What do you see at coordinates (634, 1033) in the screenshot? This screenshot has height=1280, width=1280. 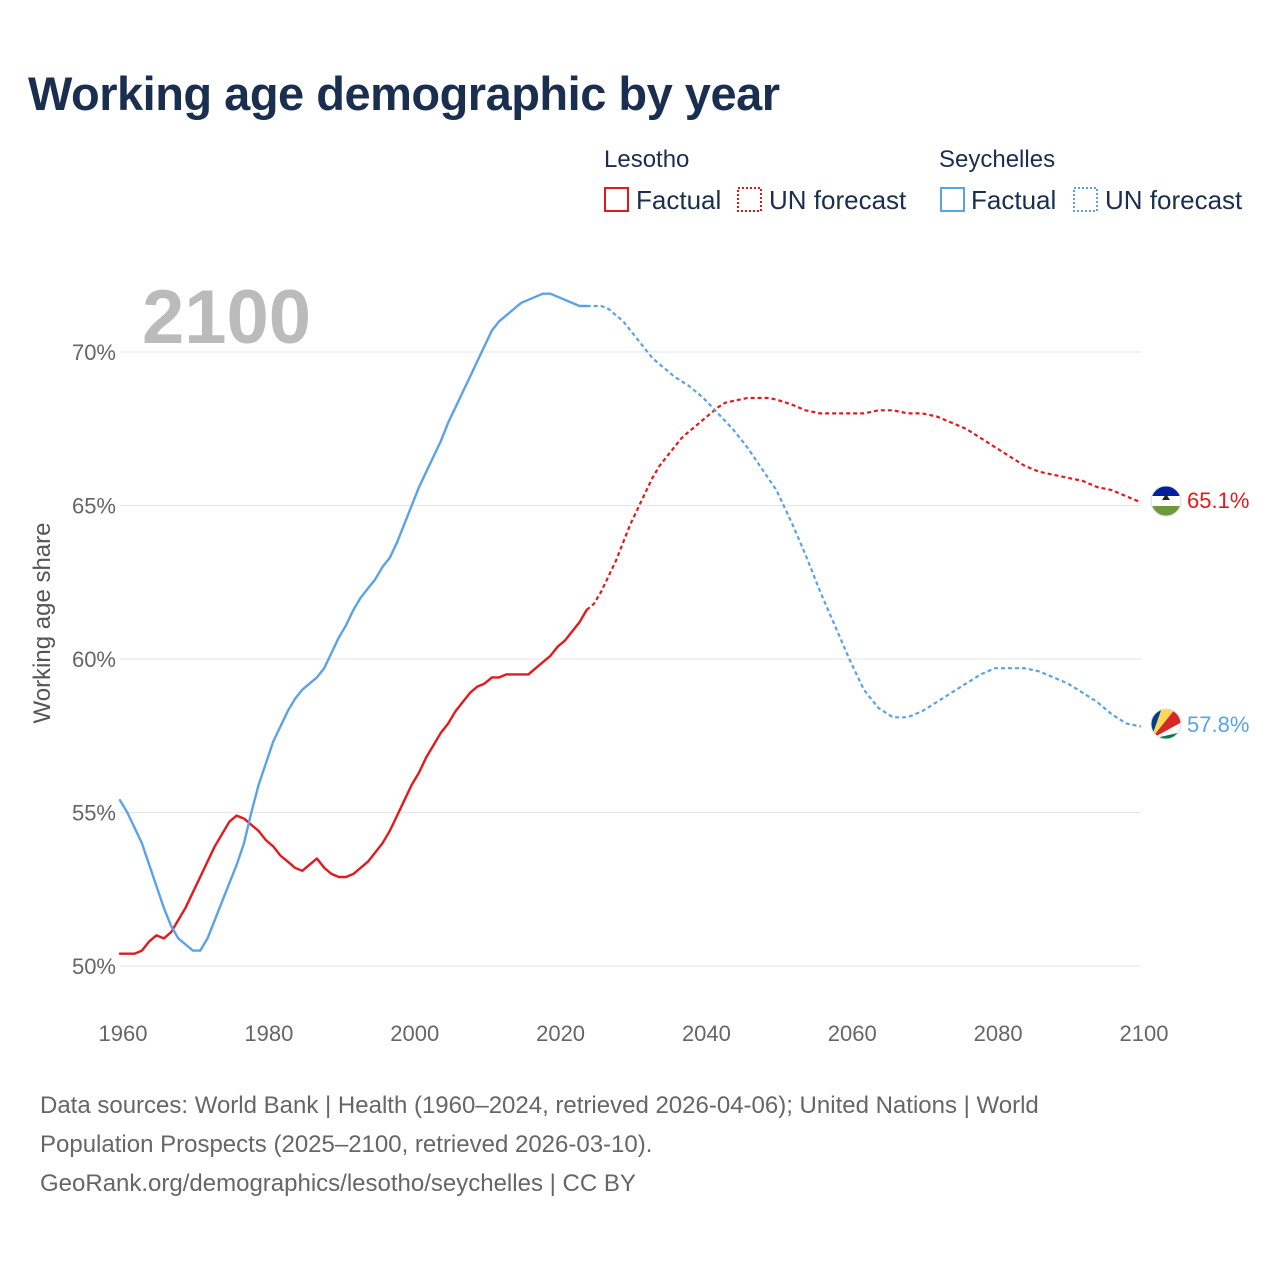 I see `x-axis: 1960 1980 2000 2020 2040 2060 2080 2100` at bounding box center [634, 1033].